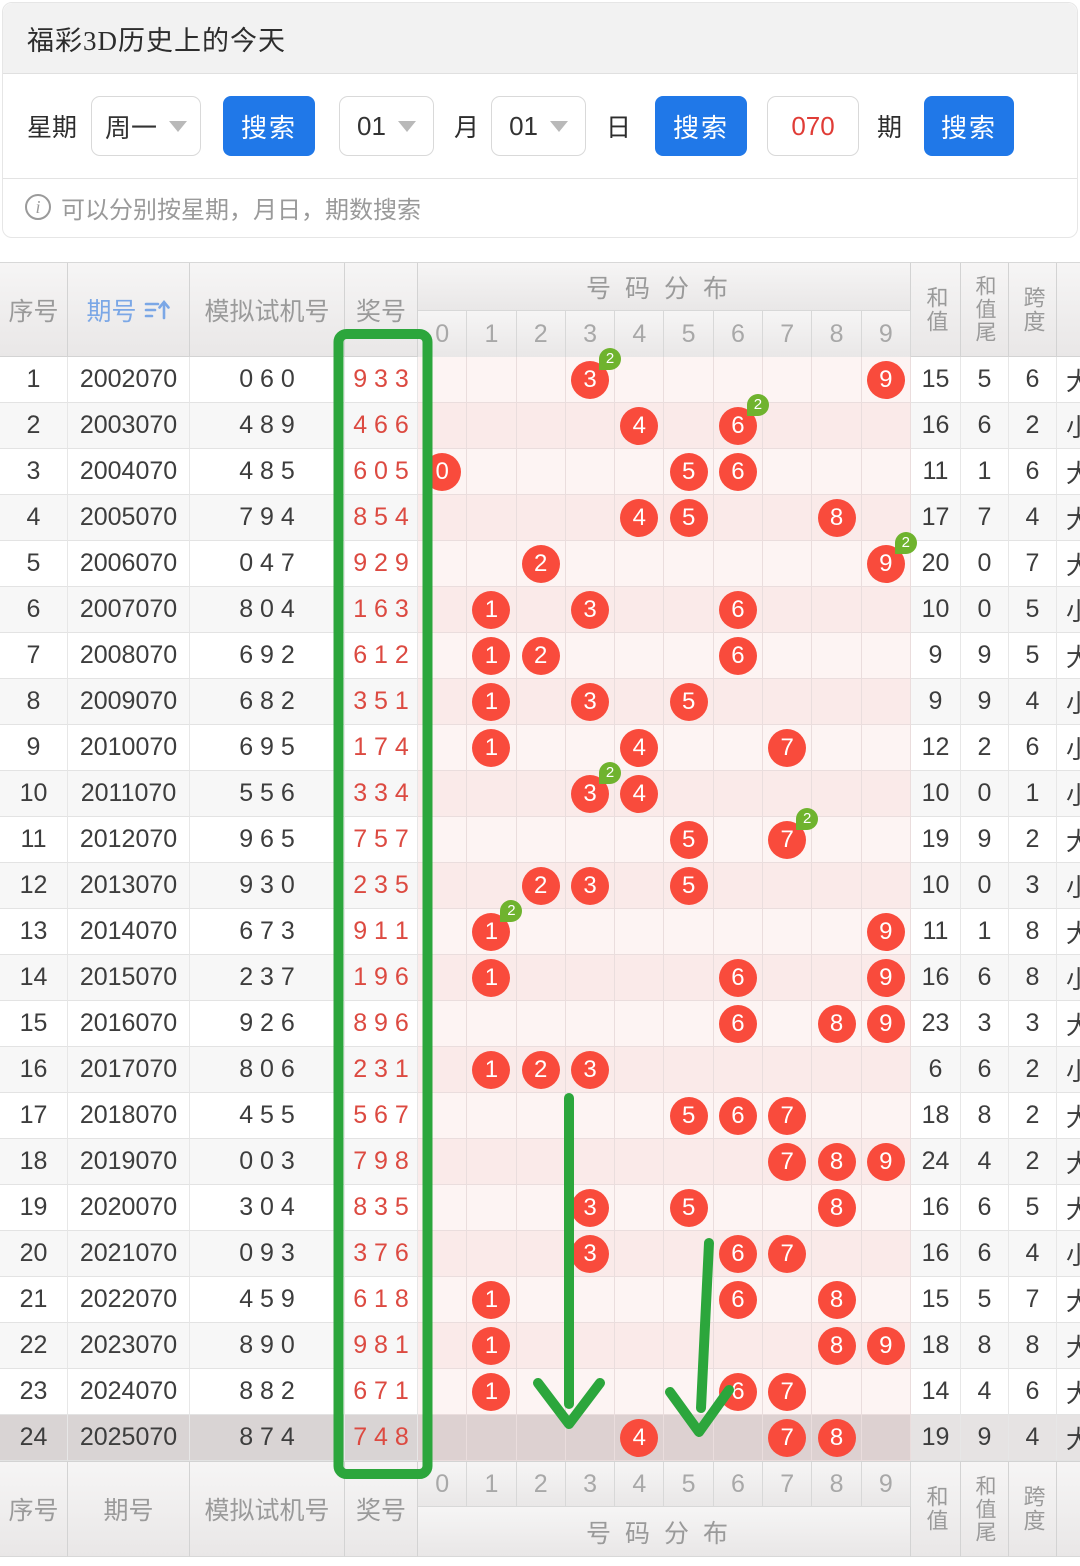 The width and height of the screenshot is (1080, 1566). I want to click on month-select: 01, so click(387, 126).